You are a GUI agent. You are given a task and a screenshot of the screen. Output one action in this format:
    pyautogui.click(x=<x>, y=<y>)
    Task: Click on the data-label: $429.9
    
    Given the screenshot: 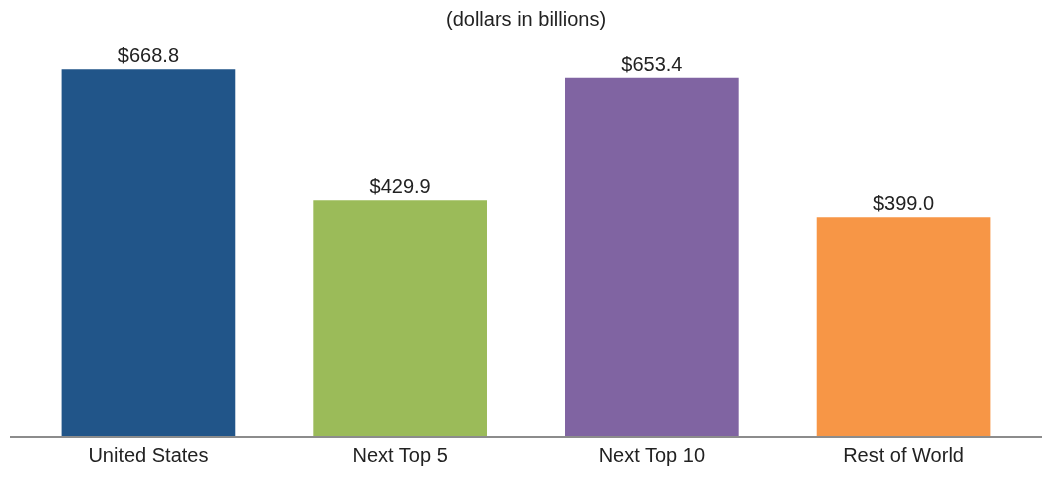 What is the action you would take?
    pyautogui.click(x=400, y=186)
    